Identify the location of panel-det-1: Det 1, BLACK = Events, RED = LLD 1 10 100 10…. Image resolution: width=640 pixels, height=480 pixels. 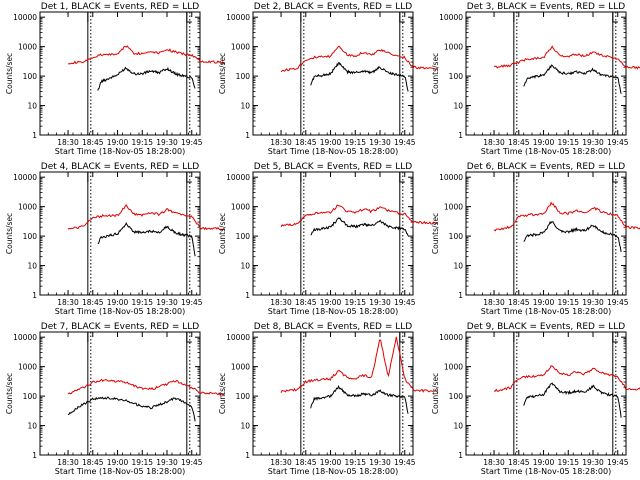
(115, 79).